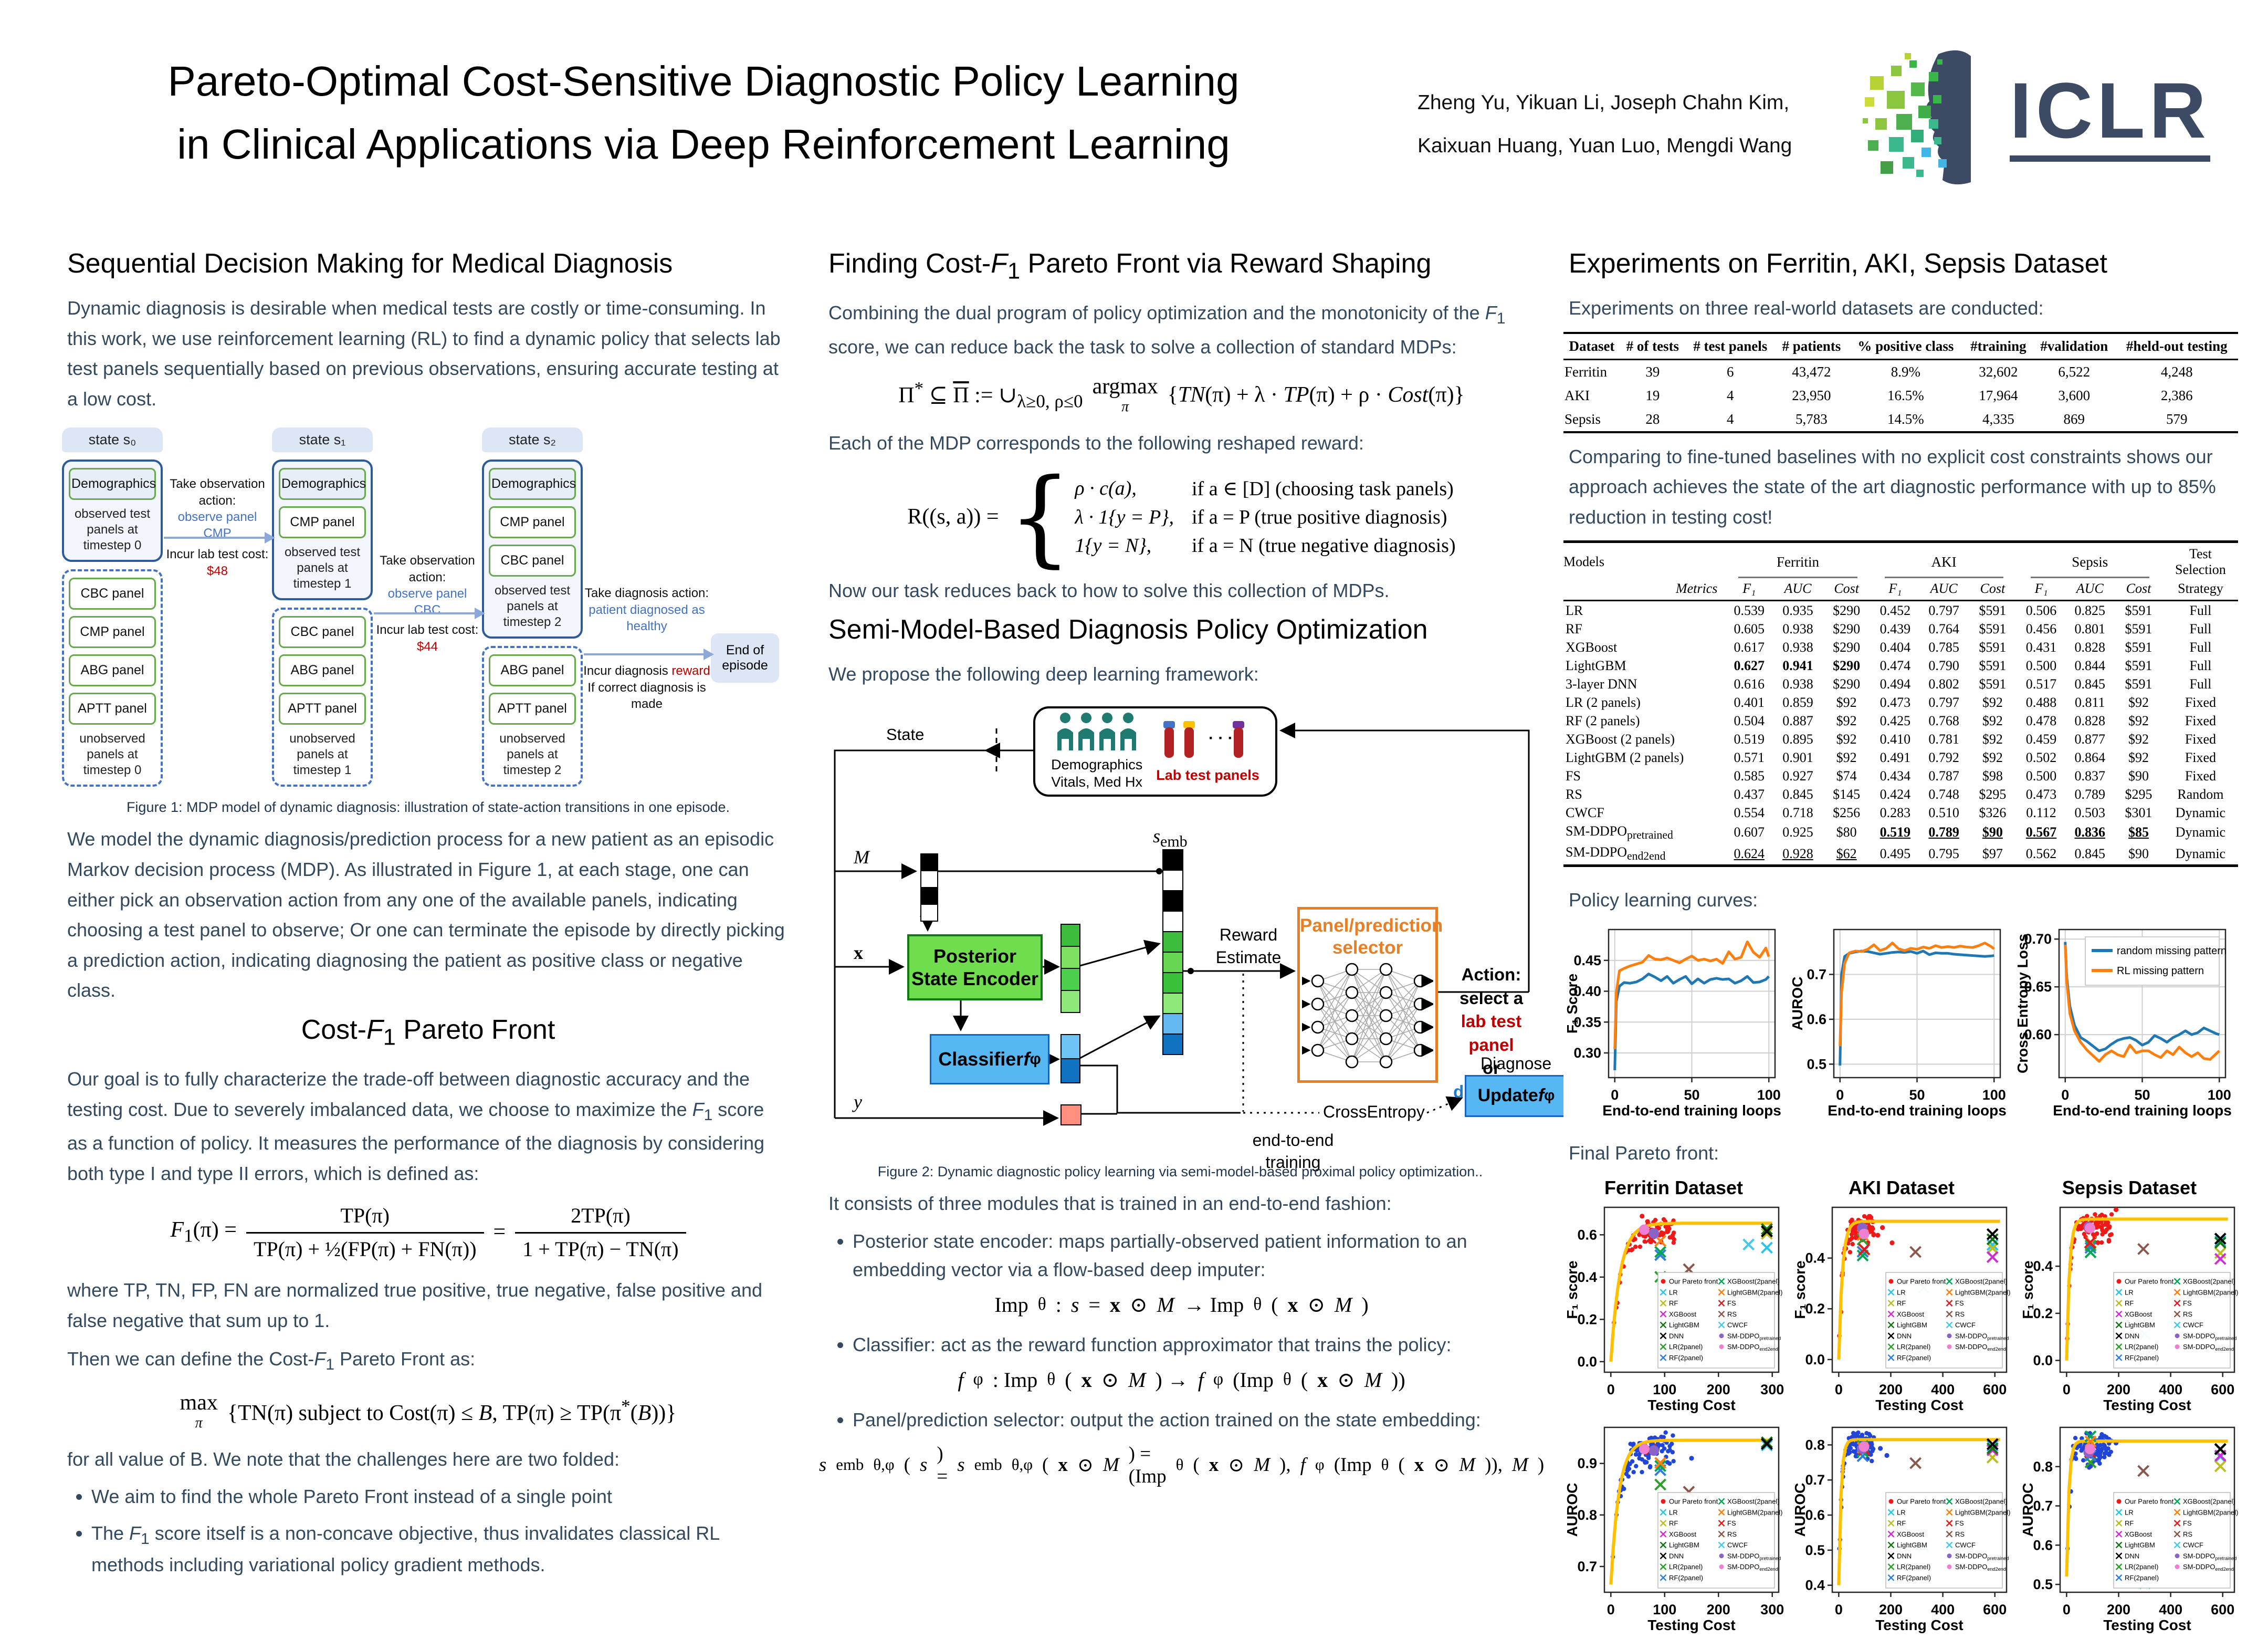 The height and width of the screenshot is (1639, 2268). I want to click on datasets-cell: 16.5%, so click(1905, 395).